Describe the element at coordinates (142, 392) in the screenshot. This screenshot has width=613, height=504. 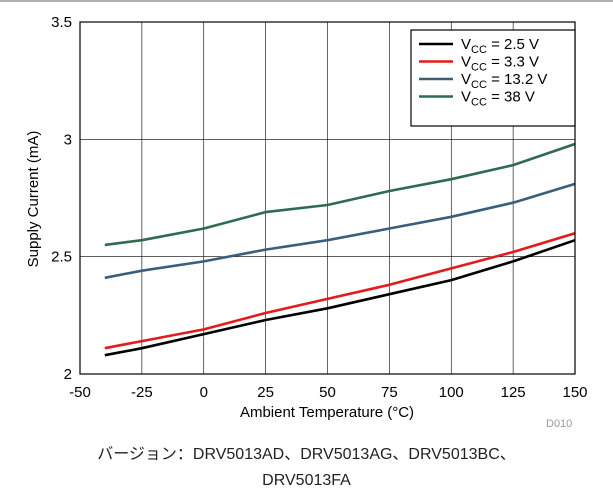
I see `x-tick-label: -25` at that location.